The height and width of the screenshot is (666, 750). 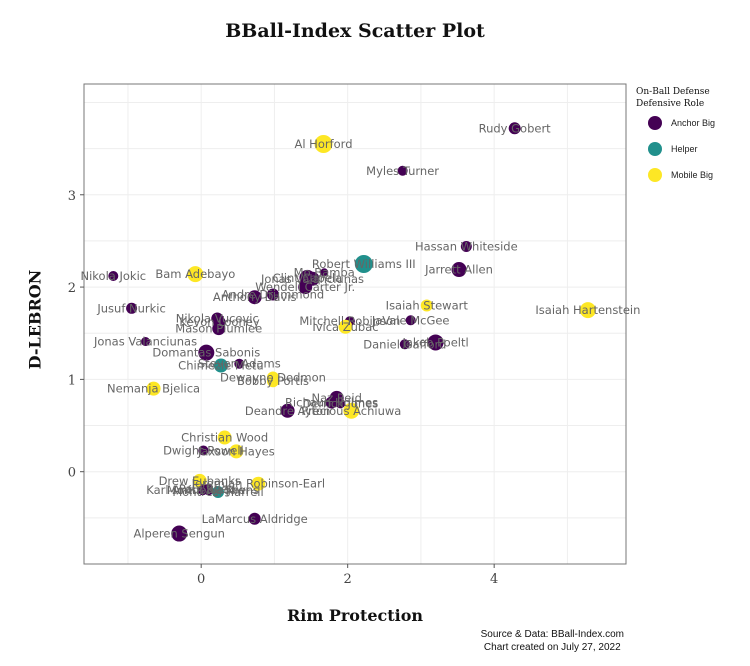 I want to click on point-label: Clint Capela, so click(x=308, y=278).